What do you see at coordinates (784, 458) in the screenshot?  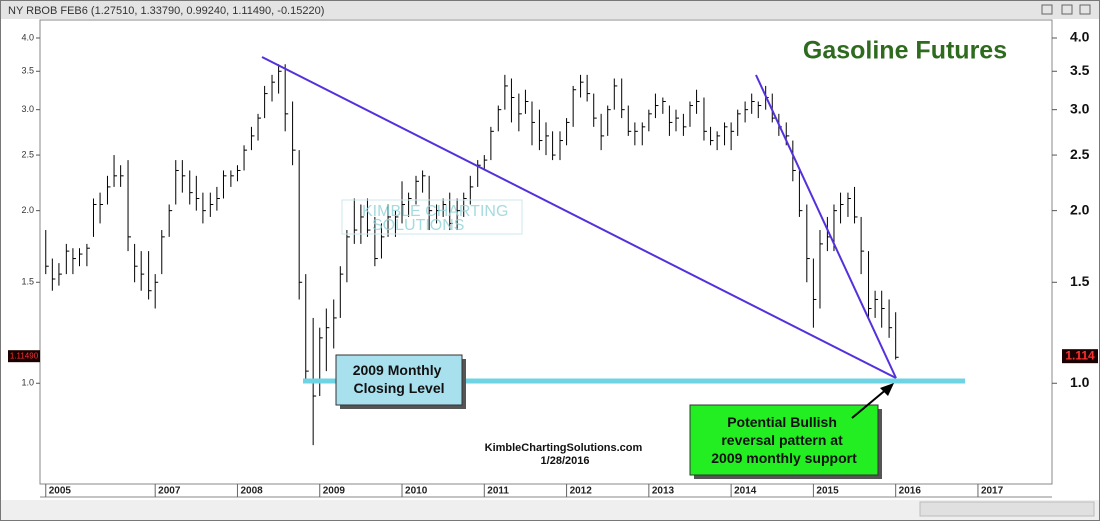 I see `label-line: 2009 monthly support` at bounding box center [784, 458].